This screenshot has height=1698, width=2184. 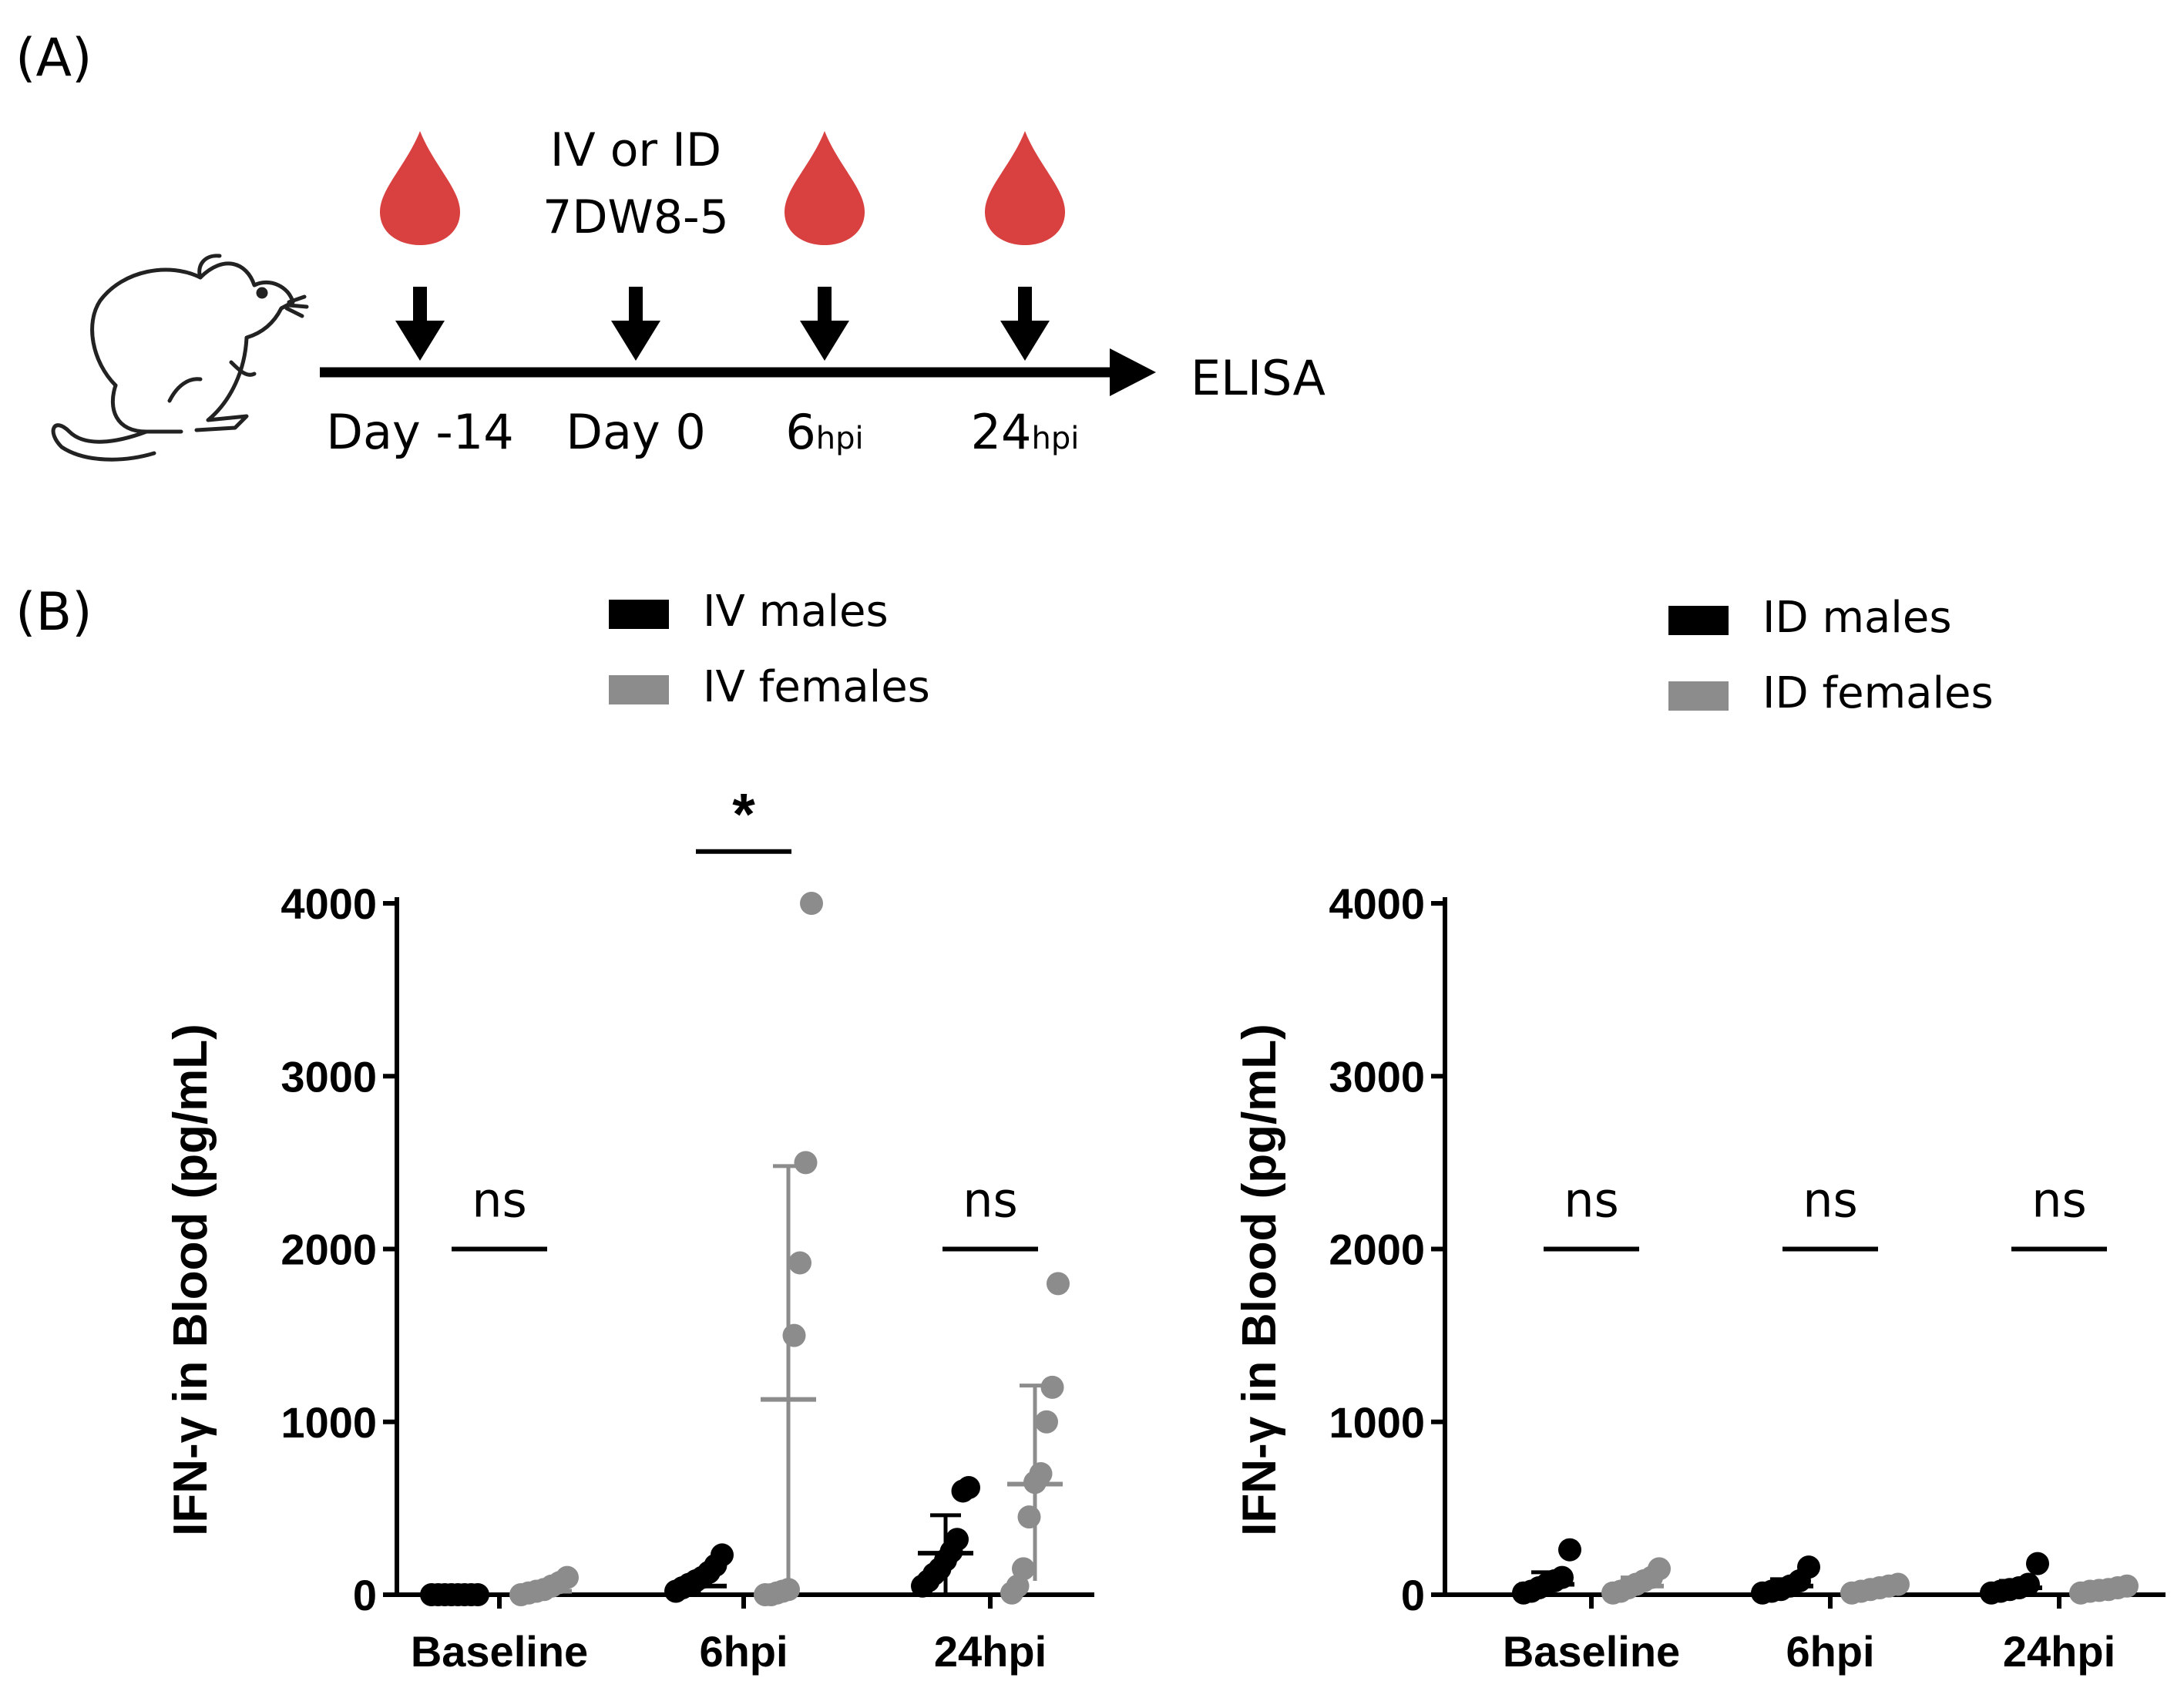 I want to click on timeline-label-main: Day 0, so click(x=636, y=432).